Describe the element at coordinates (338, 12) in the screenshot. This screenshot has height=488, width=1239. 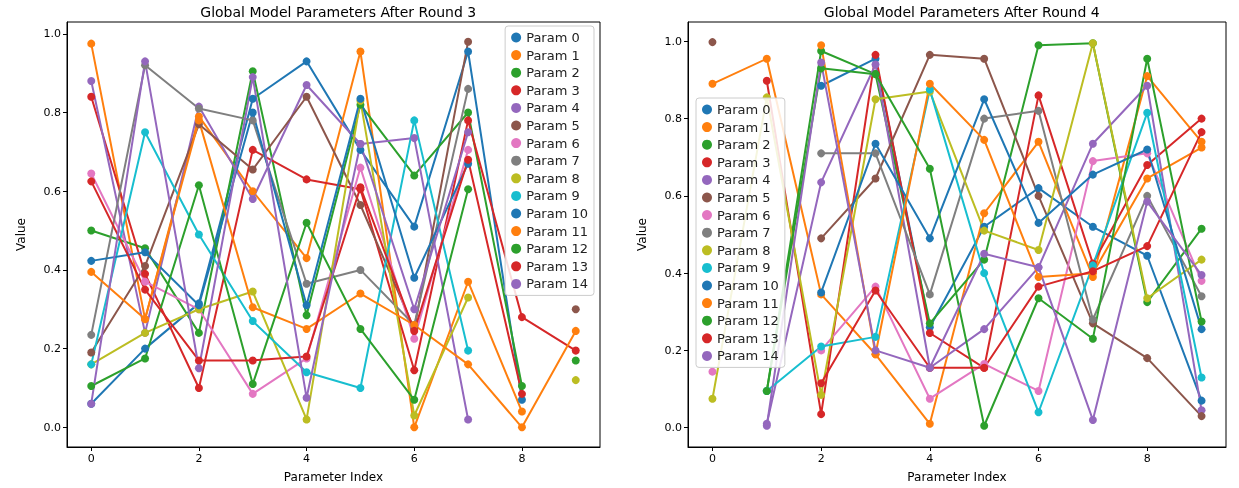
I see `chart-title: Global Model Parameters After Round 3` at that location.